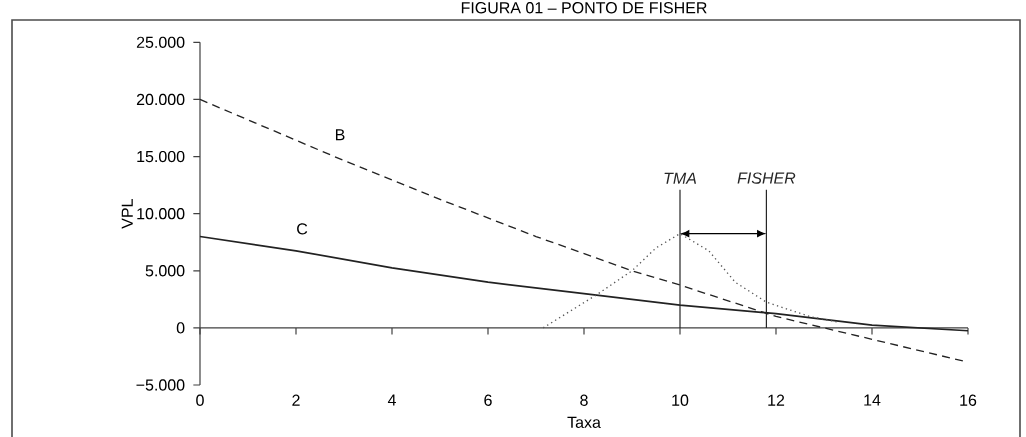 This screenshot has width=1026, height=437. What do you see at coordinates (584, 400) in the screenshot?
I see `x-tick-label: 8` at bounding box center [584, 400].